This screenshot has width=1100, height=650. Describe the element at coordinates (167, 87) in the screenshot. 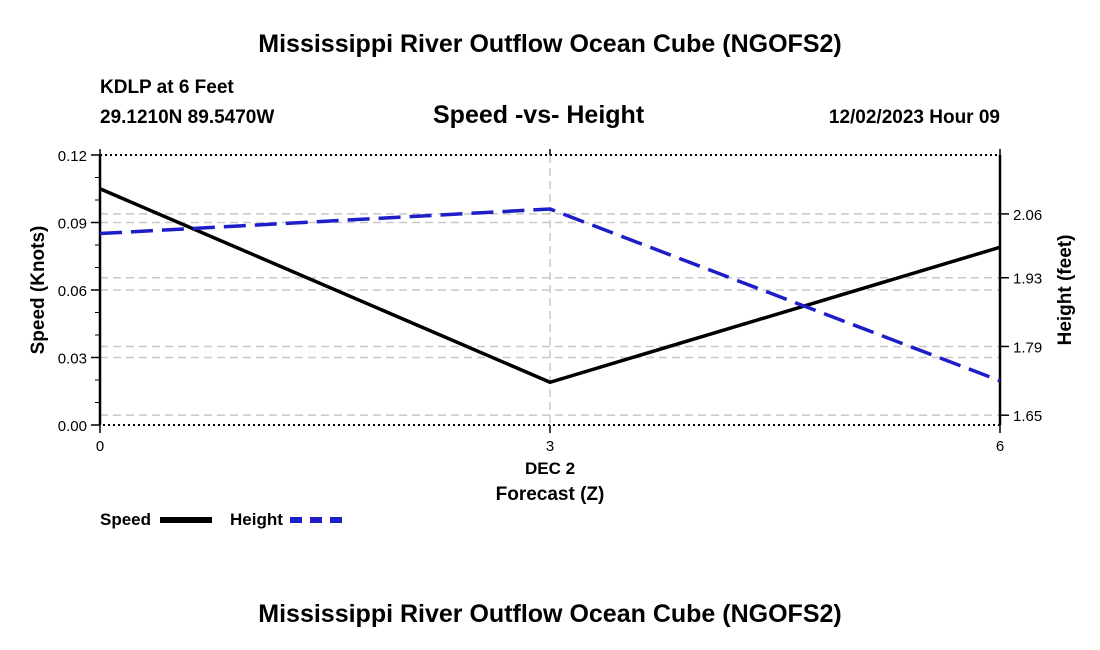

I see `station-label: KDLP at 6 Feet` at that location.